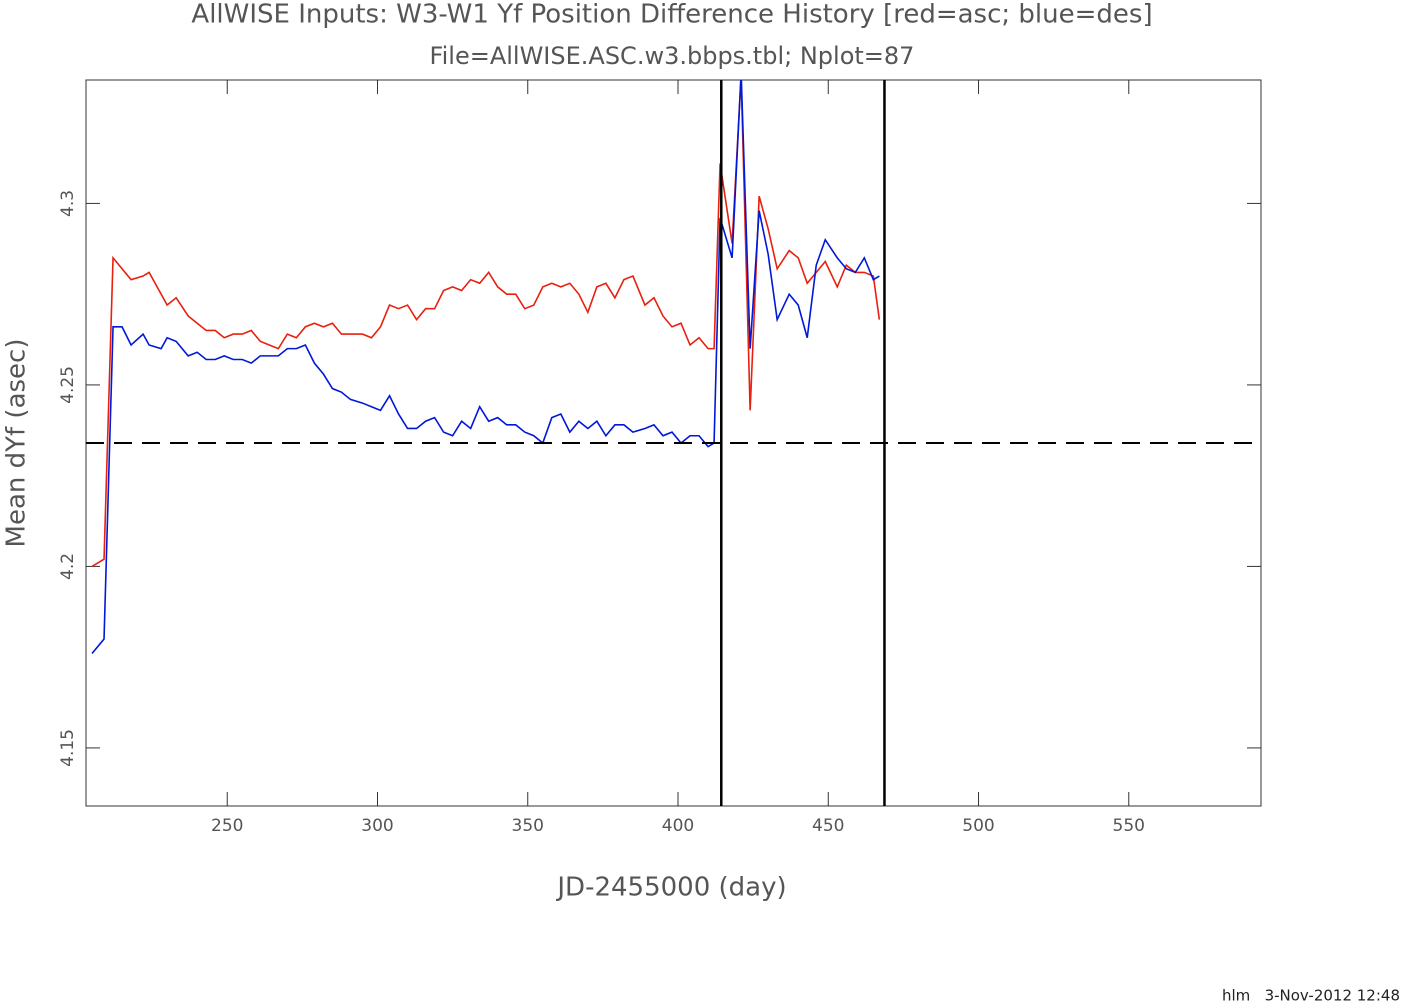 The width and height of the screenshot is (1407, 1002). What do you see at coordinates (528, 826) in the screenshot?
I see `x-tick-label: 350` at bounding box center [528, 826].